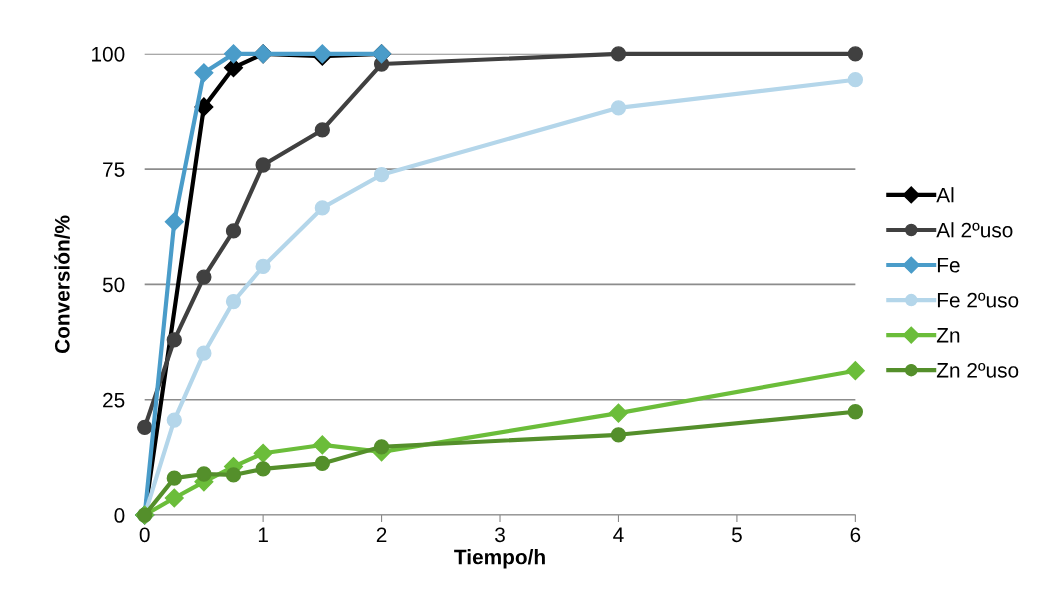 The image size is (1056, 592). I want to click on x-tick-label: 2, so click(381, 534).